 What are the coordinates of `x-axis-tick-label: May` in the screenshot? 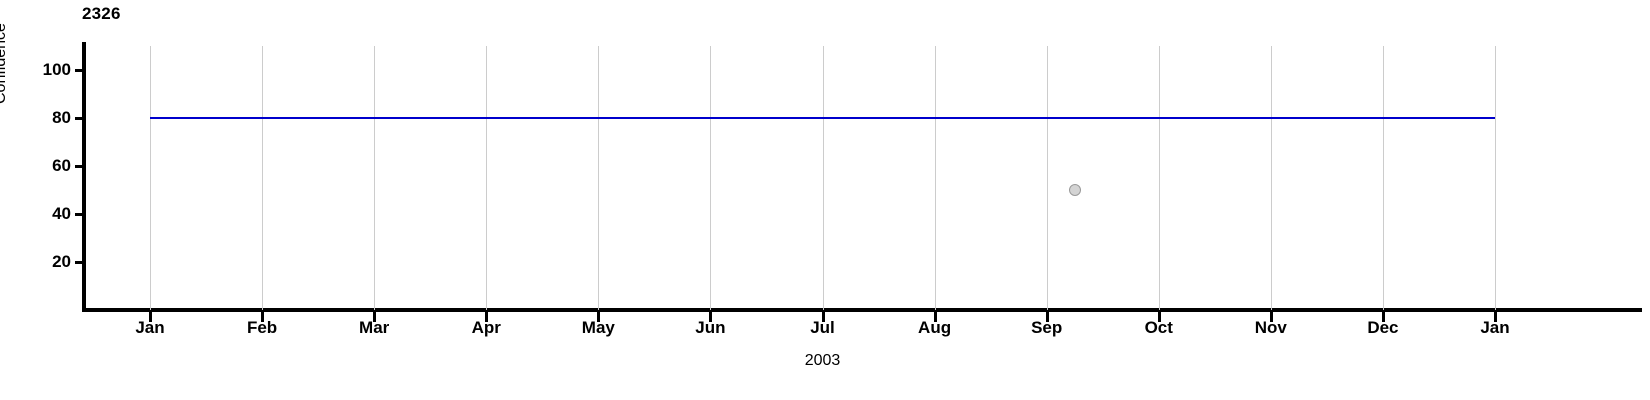 It's located at (598, 327).